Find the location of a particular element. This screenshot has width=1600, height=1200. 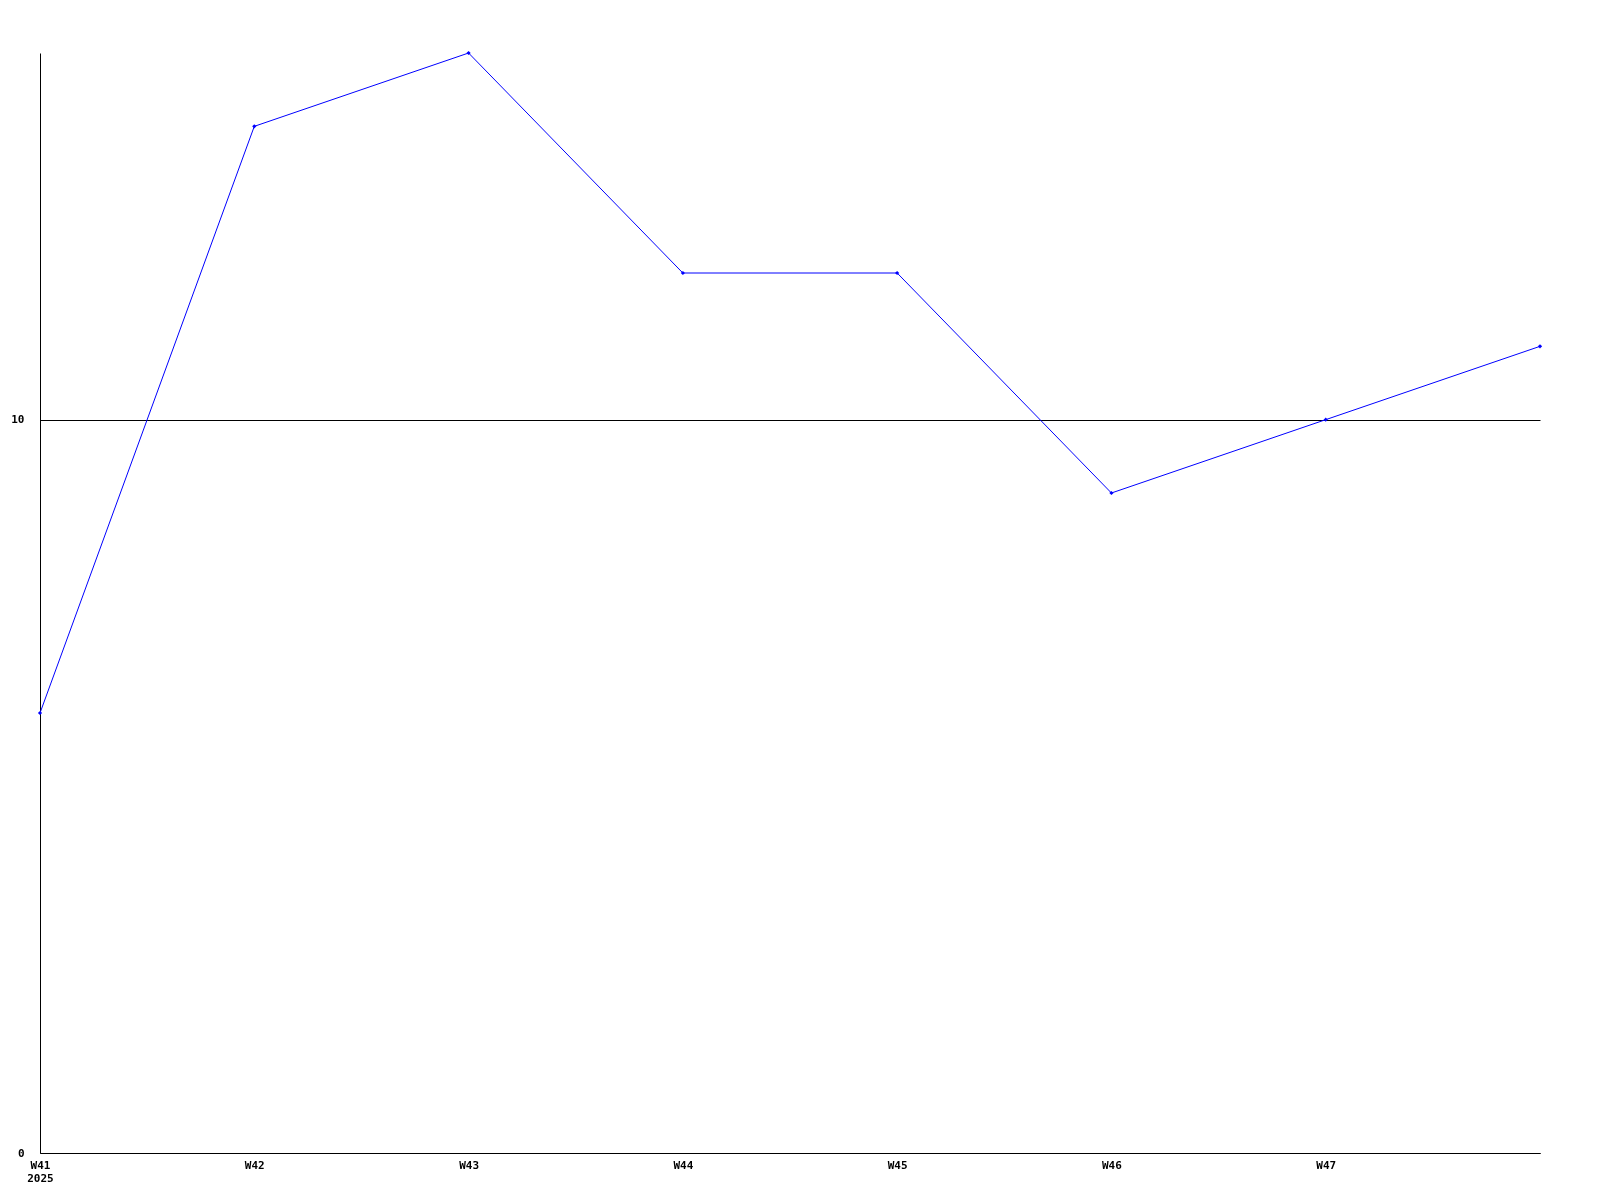

x-tick-label: W41 2025 is located at coordinates (40, 1171).